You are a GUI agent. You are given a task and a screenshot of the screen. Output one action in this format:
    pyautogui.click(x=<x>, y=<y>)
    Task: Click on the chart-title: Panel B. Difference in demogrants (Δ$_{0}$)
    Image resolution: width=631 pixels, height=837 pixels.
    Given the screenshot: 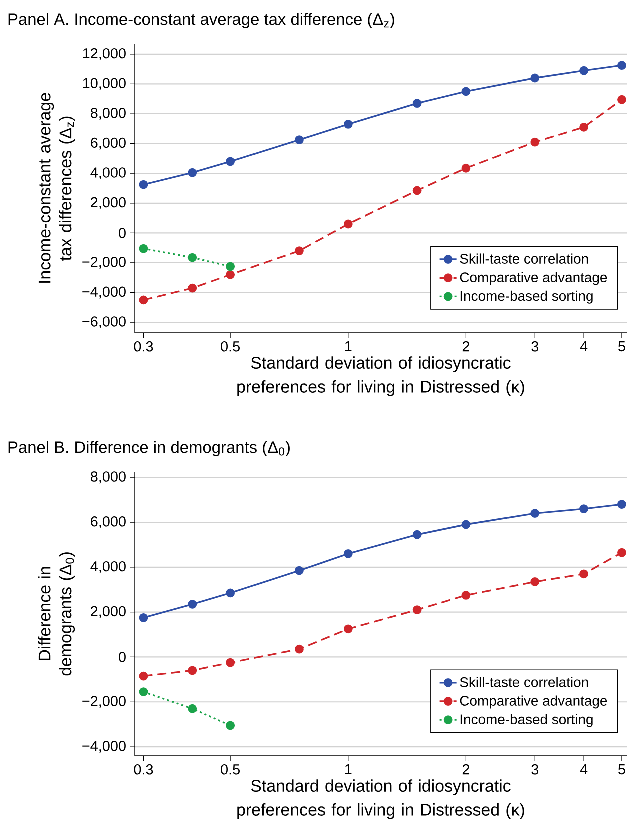 What is the action you would take?
    pyautogui.click(x=149, y=448)
    